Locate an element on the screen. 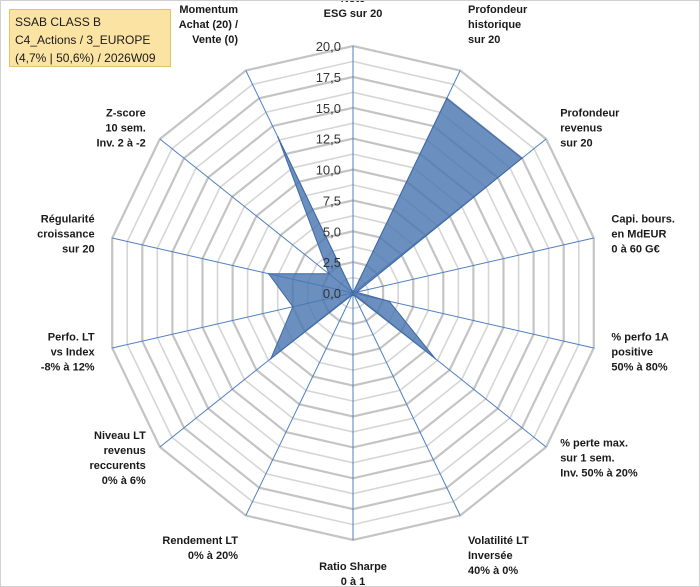  info-title: SSAB CLASS B is located at coordinates (58, 22).